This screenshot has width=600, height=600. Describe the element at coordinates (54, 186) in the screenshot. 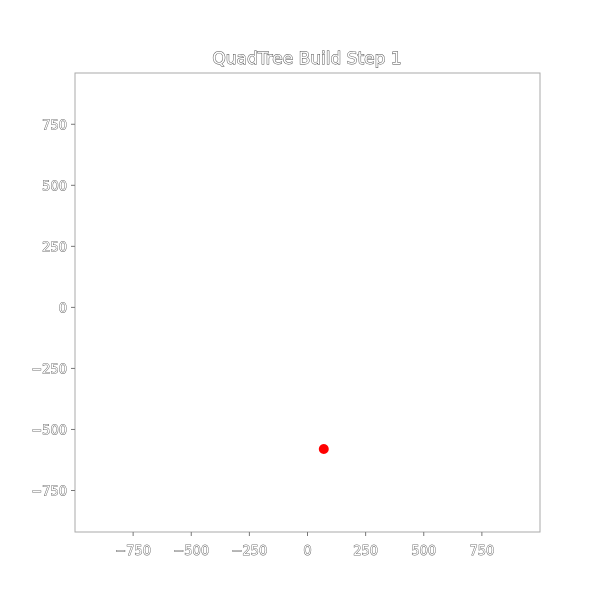

I see `y-tick-label: 500` at that location.